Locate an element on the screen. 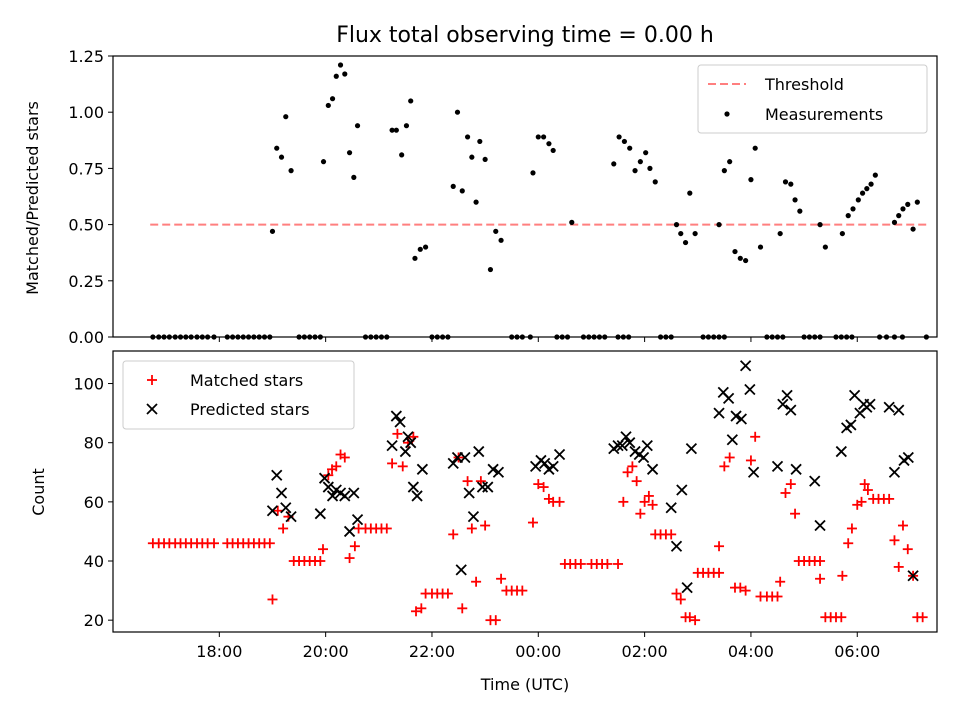 The width and height of the screenshot is (960, 720). bottom-x-tick-label: 22:00 is located at coordinates (432, 651).